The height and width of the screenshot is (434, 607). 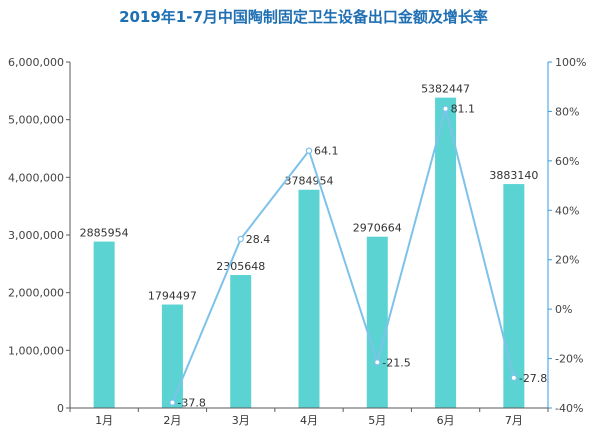 What do you see at coordinates (36, 235) in the screenshot?
I see `left-axis-tick-label-3: 3,000,000` at bounding box center [36, 235].